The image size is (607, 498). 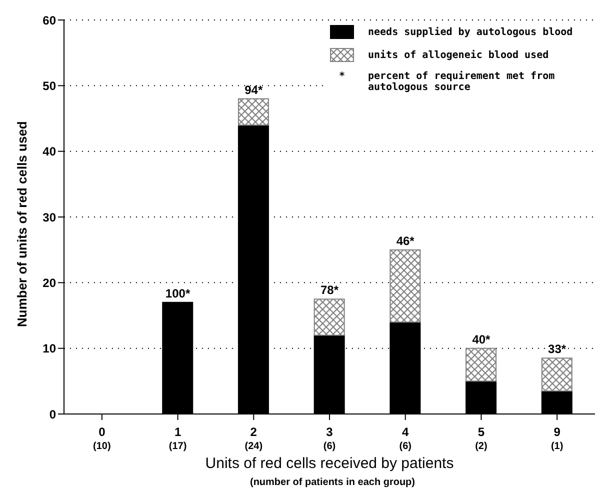 What do you see at coordinates (481, 438) in the screenshot?
I see `x-tick-label: 5 (2)` at bounding box center [481, 438].